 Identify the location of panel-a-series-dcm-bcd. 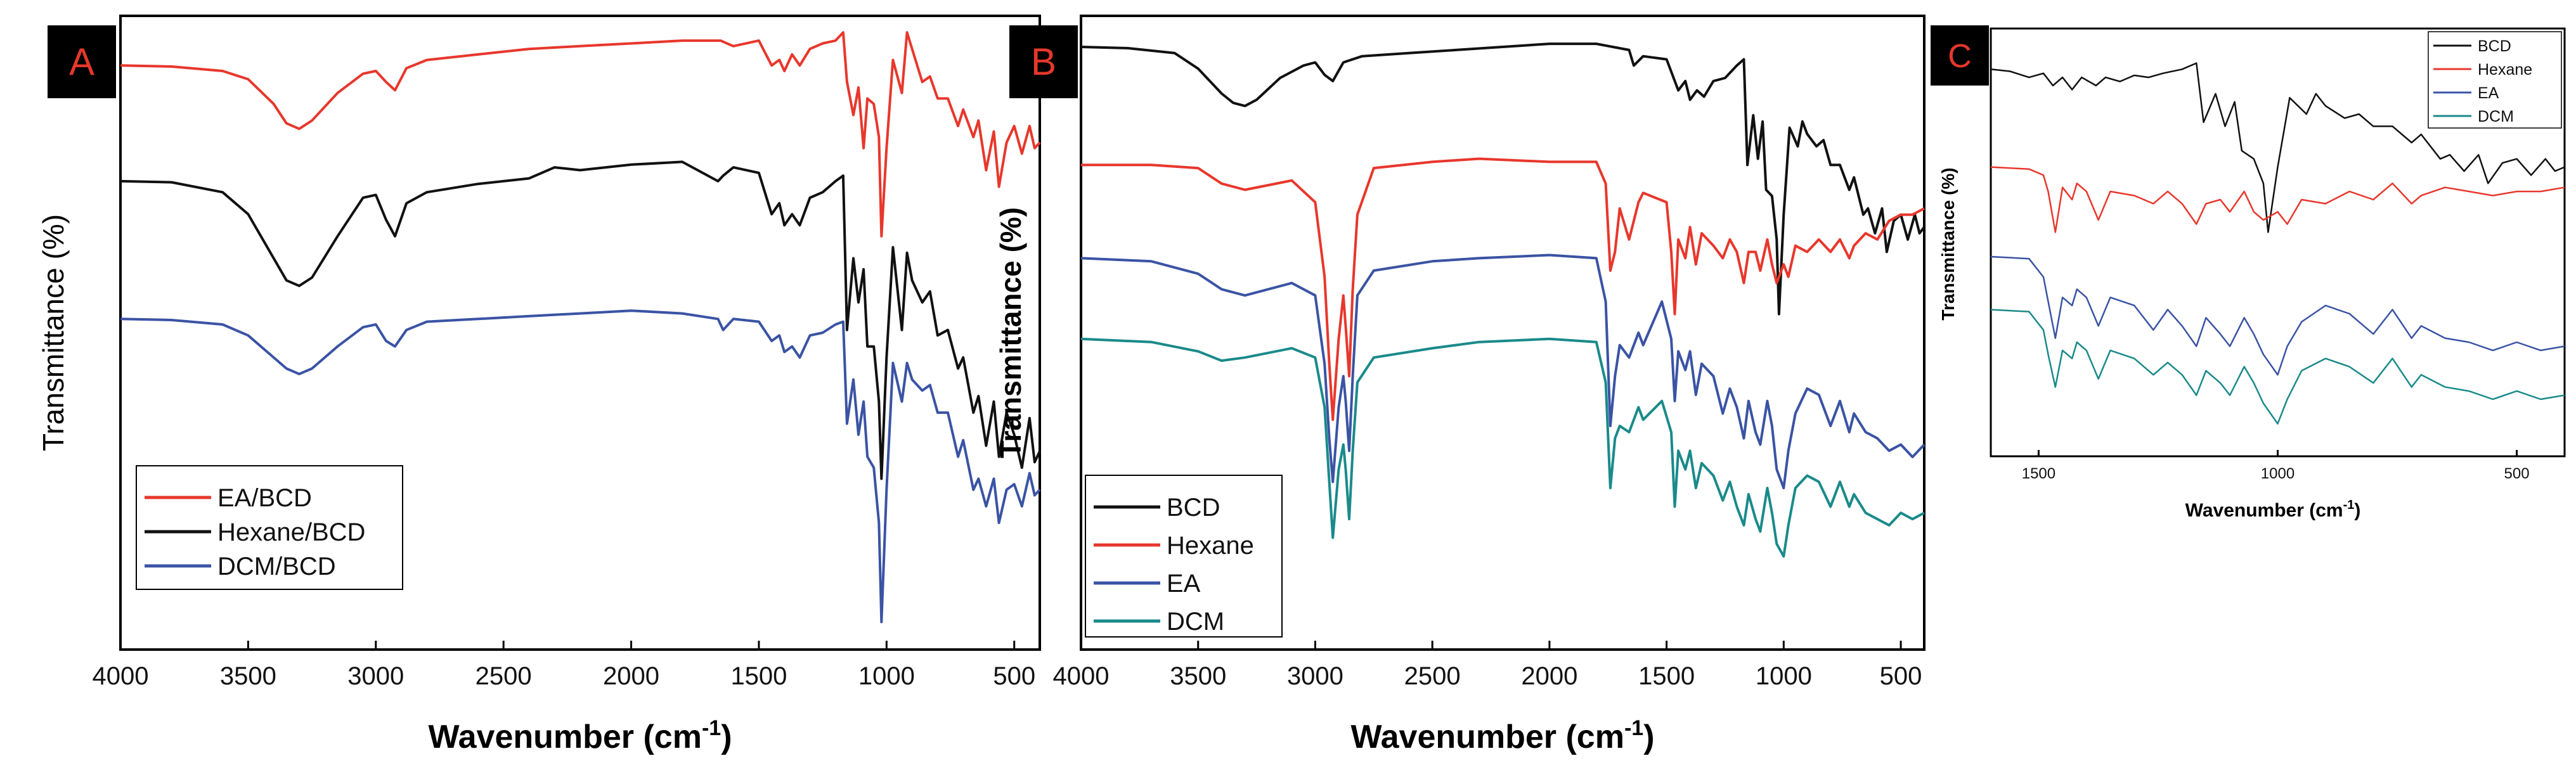
(580, 467).